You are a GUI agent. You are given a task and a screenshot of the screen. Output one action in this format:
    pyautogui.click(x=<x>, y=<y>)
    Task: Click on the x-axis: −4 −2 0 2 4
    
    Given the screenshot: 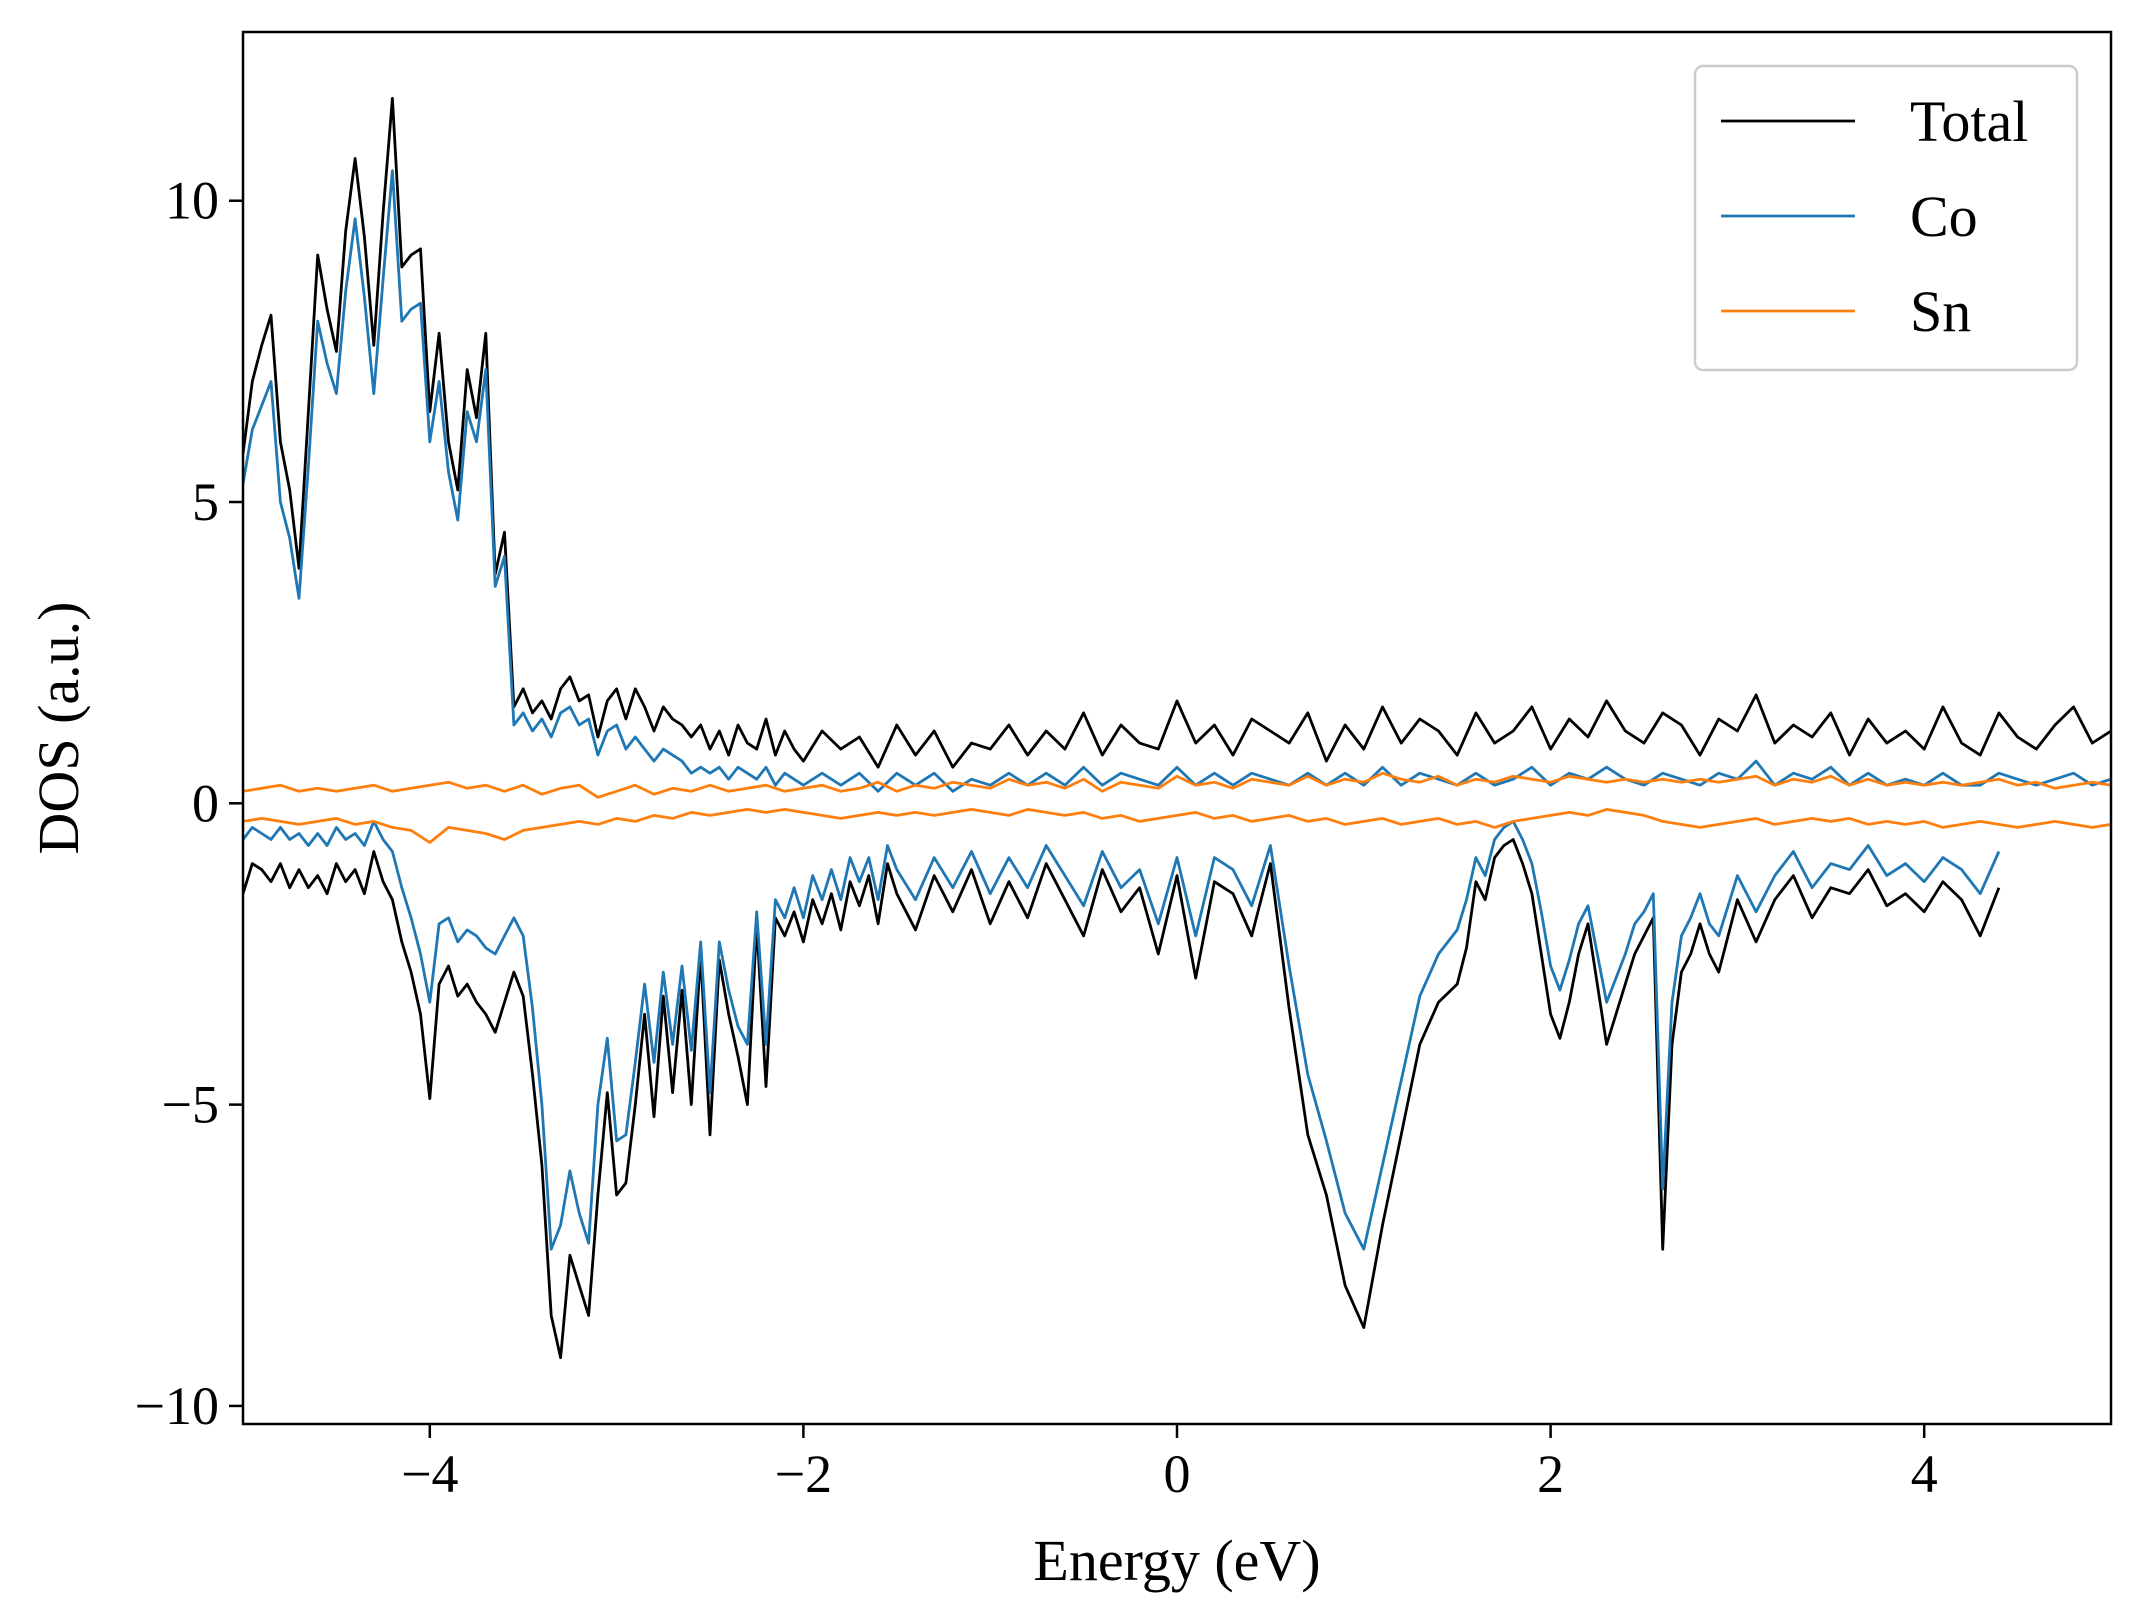 What is the action you would take?
    pyautogui.click(x=1169, y=1464)
    